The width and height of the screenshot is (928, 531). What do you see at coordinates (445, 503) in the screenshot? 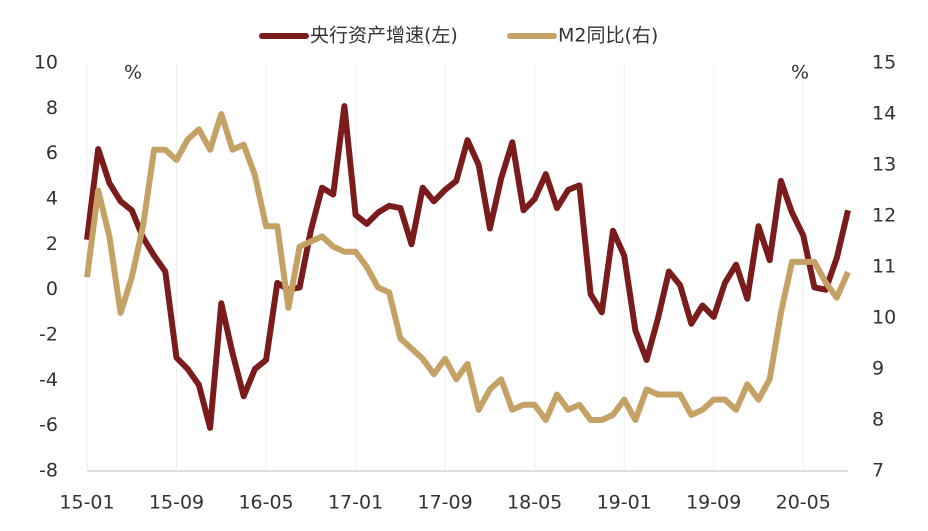
I see `x-tick-label: 17-09` at bounding box center [445, 503].